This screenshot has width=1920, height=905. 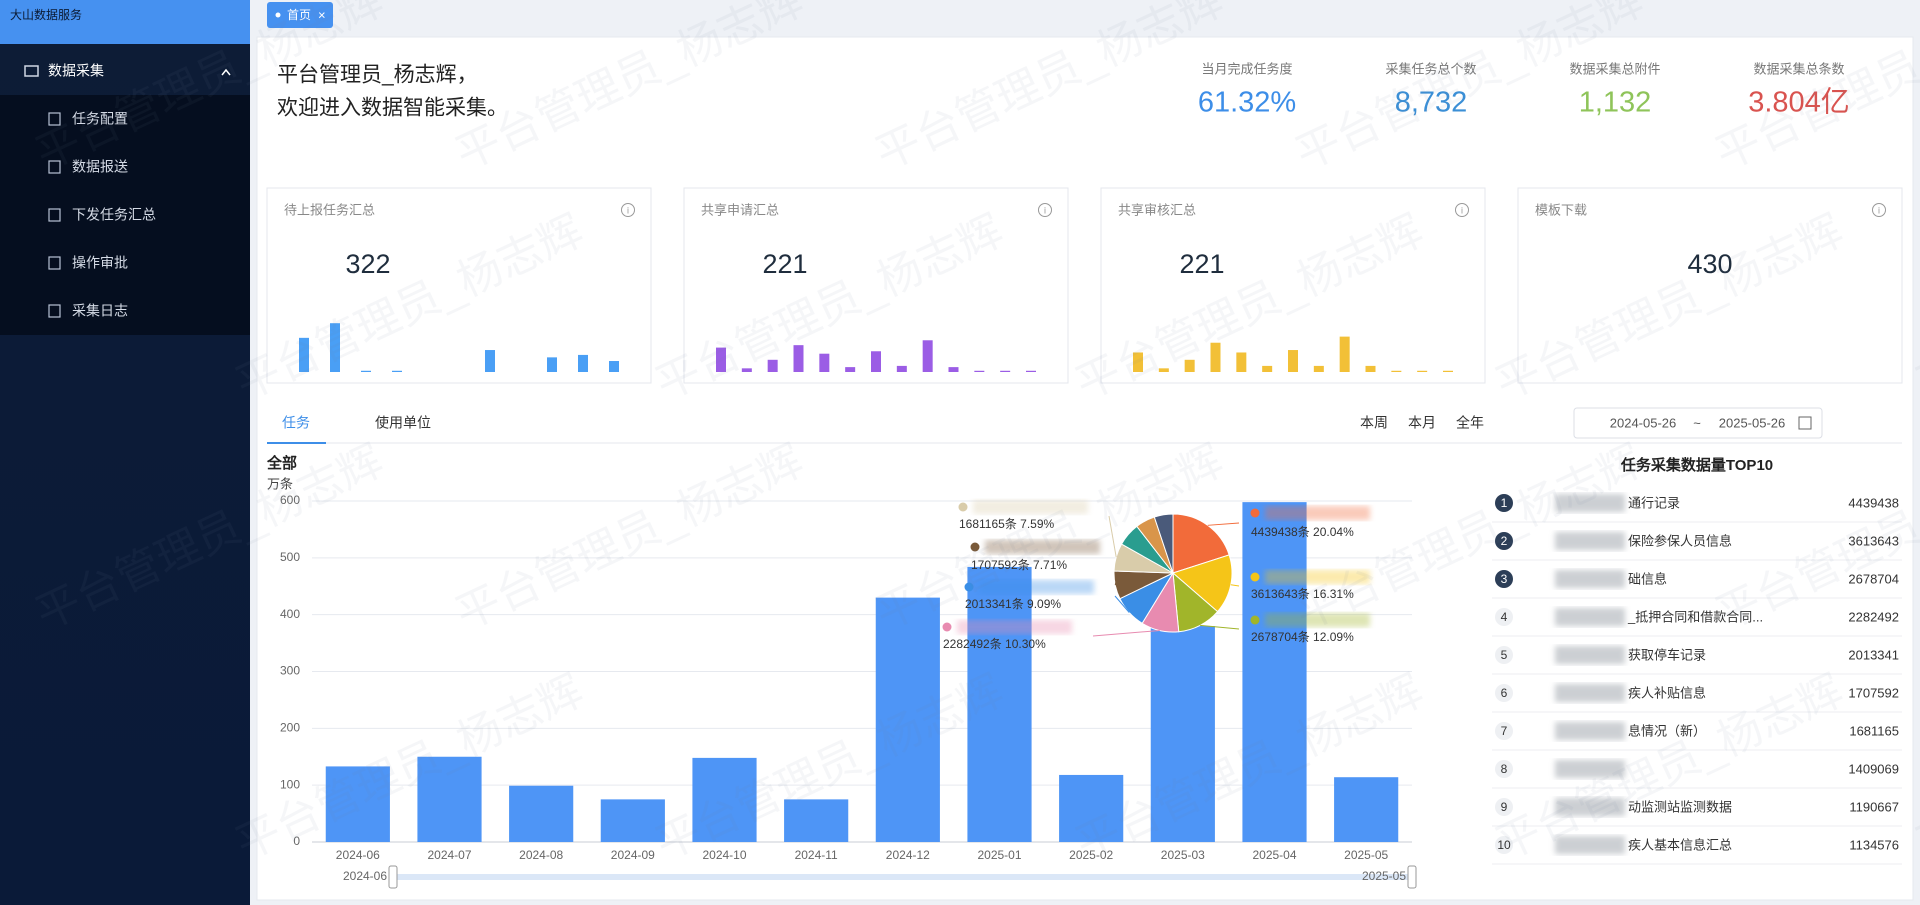 I want to click on stat-value: 61.32%, so click(x=1247, y=103).